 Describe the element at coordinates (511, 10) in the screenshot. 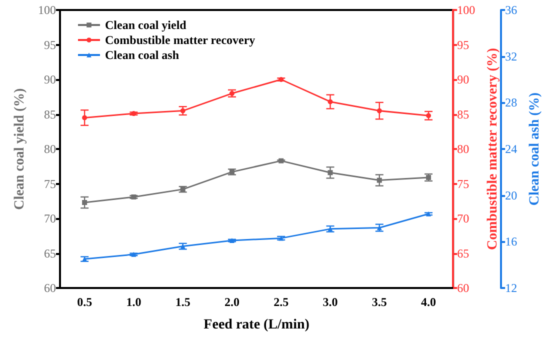

I see `y3-tick-label: 36` at that location.